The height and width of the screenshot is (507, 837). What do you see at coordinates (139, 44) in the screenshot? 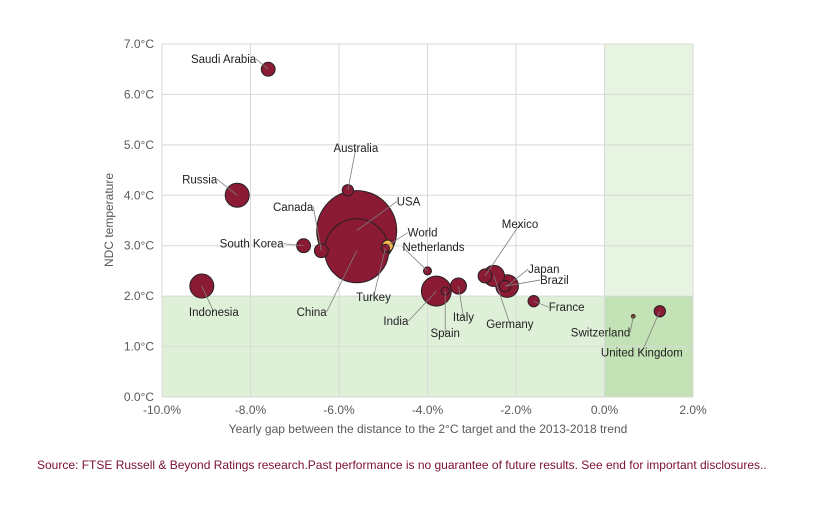
I see `y-tick-label: 7.0°C` at bounding box center [139, 44].